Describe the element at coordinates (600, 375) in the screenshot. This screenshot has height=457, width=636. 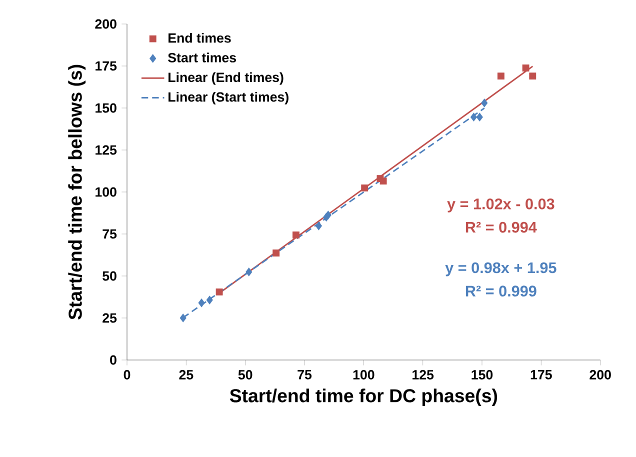
I see `x-tick-label: 200` at that location.